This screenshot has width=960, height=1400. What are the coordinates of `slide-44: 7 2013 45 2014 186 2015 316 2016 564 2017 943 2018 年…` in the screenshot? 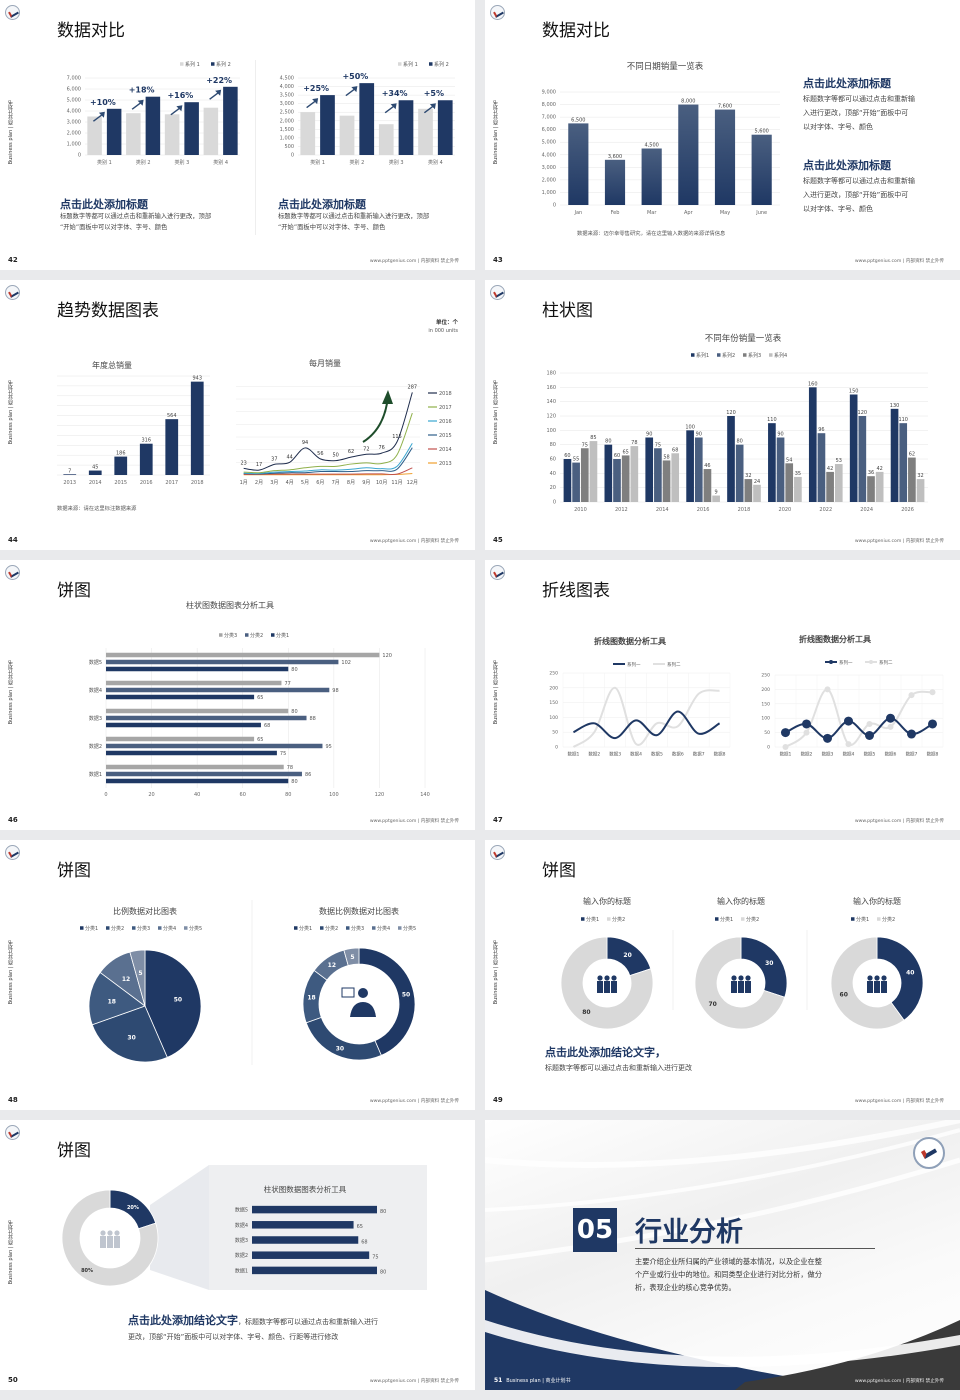 It's located at (237, 415).